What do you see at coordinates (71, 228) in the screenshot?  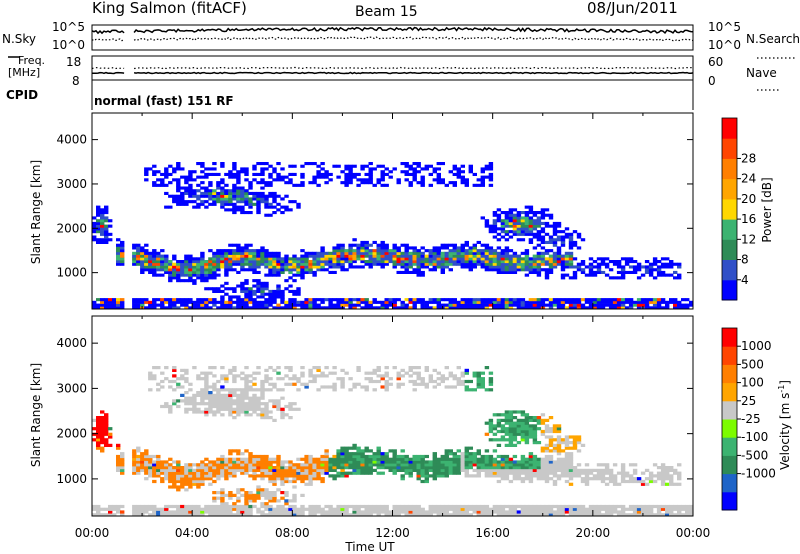 I see `power-ytick-label: 2000` at bounding box center [71, 228].